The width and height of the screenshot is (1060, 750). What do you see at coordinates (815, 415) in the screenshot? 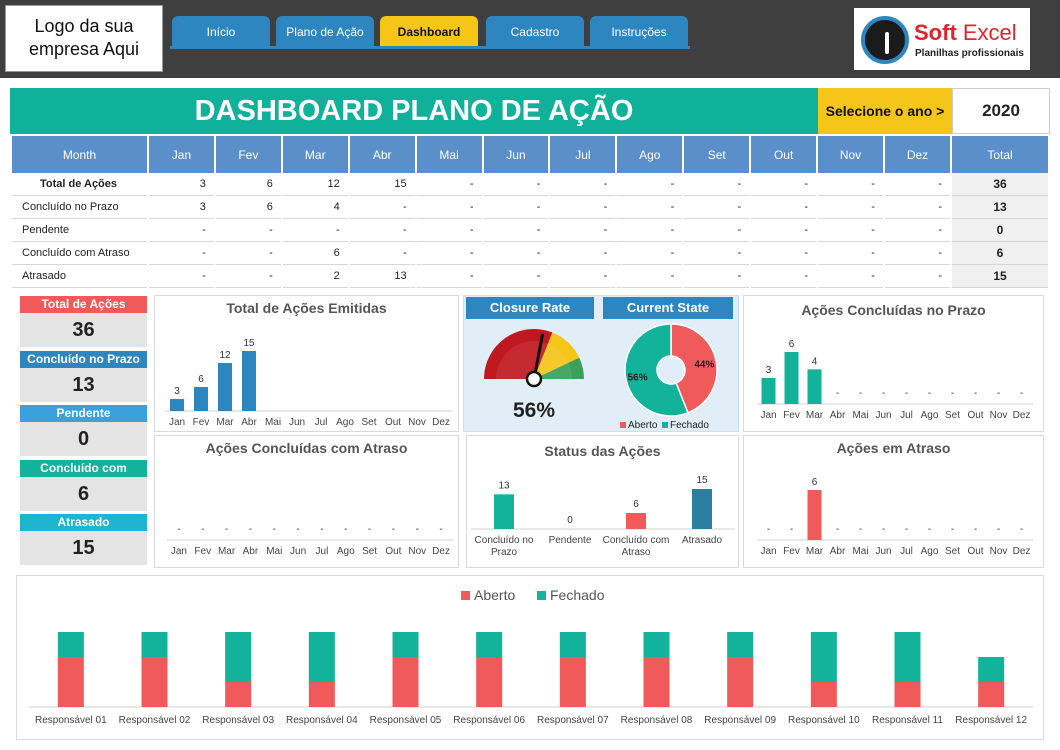
I see `x-tick-label: Mar` at bounding box center [815, 415].